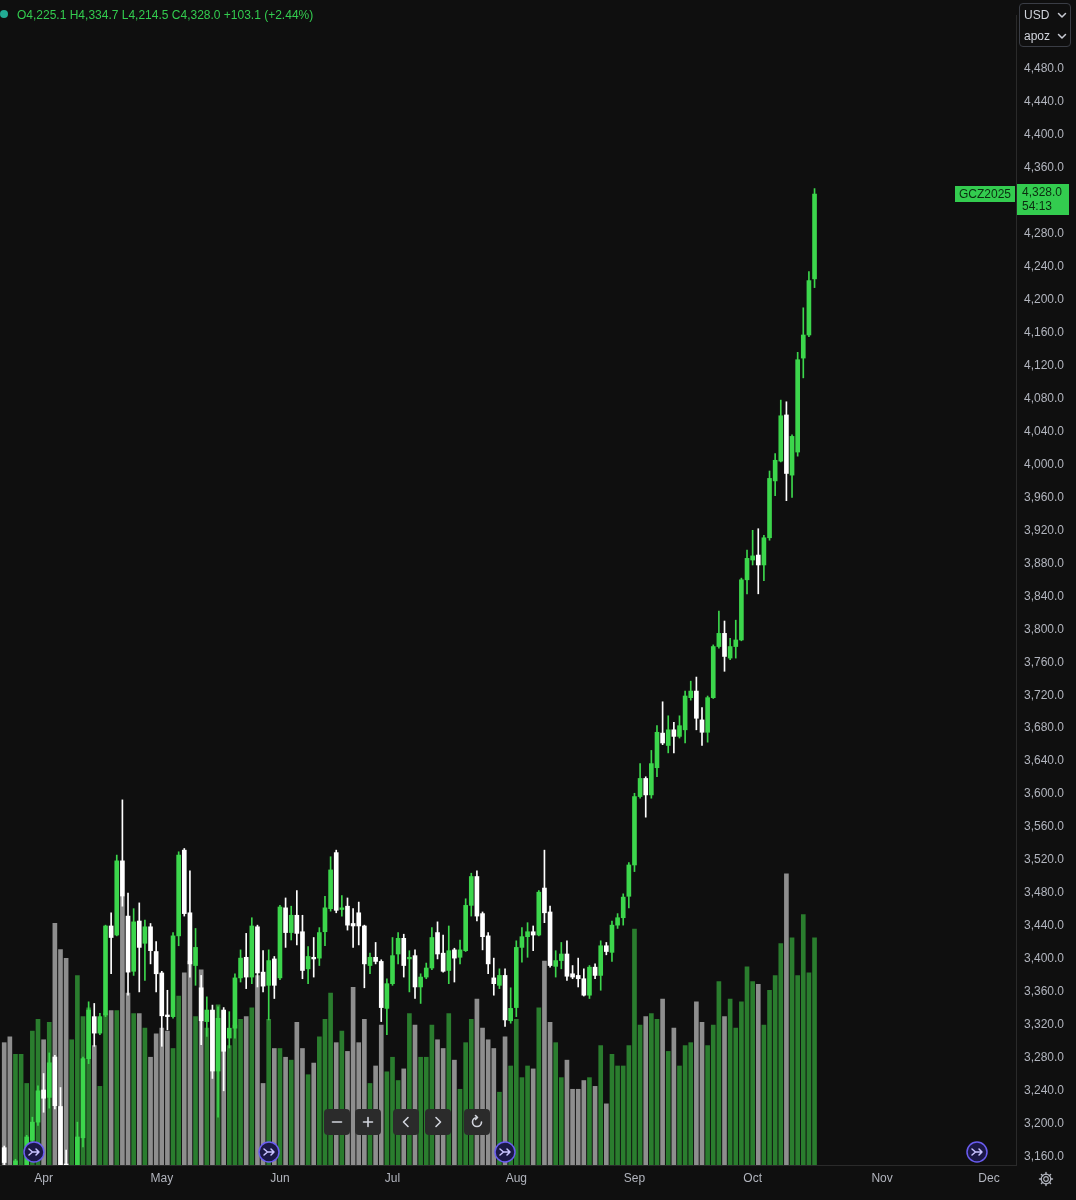  What do you see at coordinates (1044, 991) in the screenshot?
I see `y-tick-label: 3,360.0` at bounding box center [1044, 991].